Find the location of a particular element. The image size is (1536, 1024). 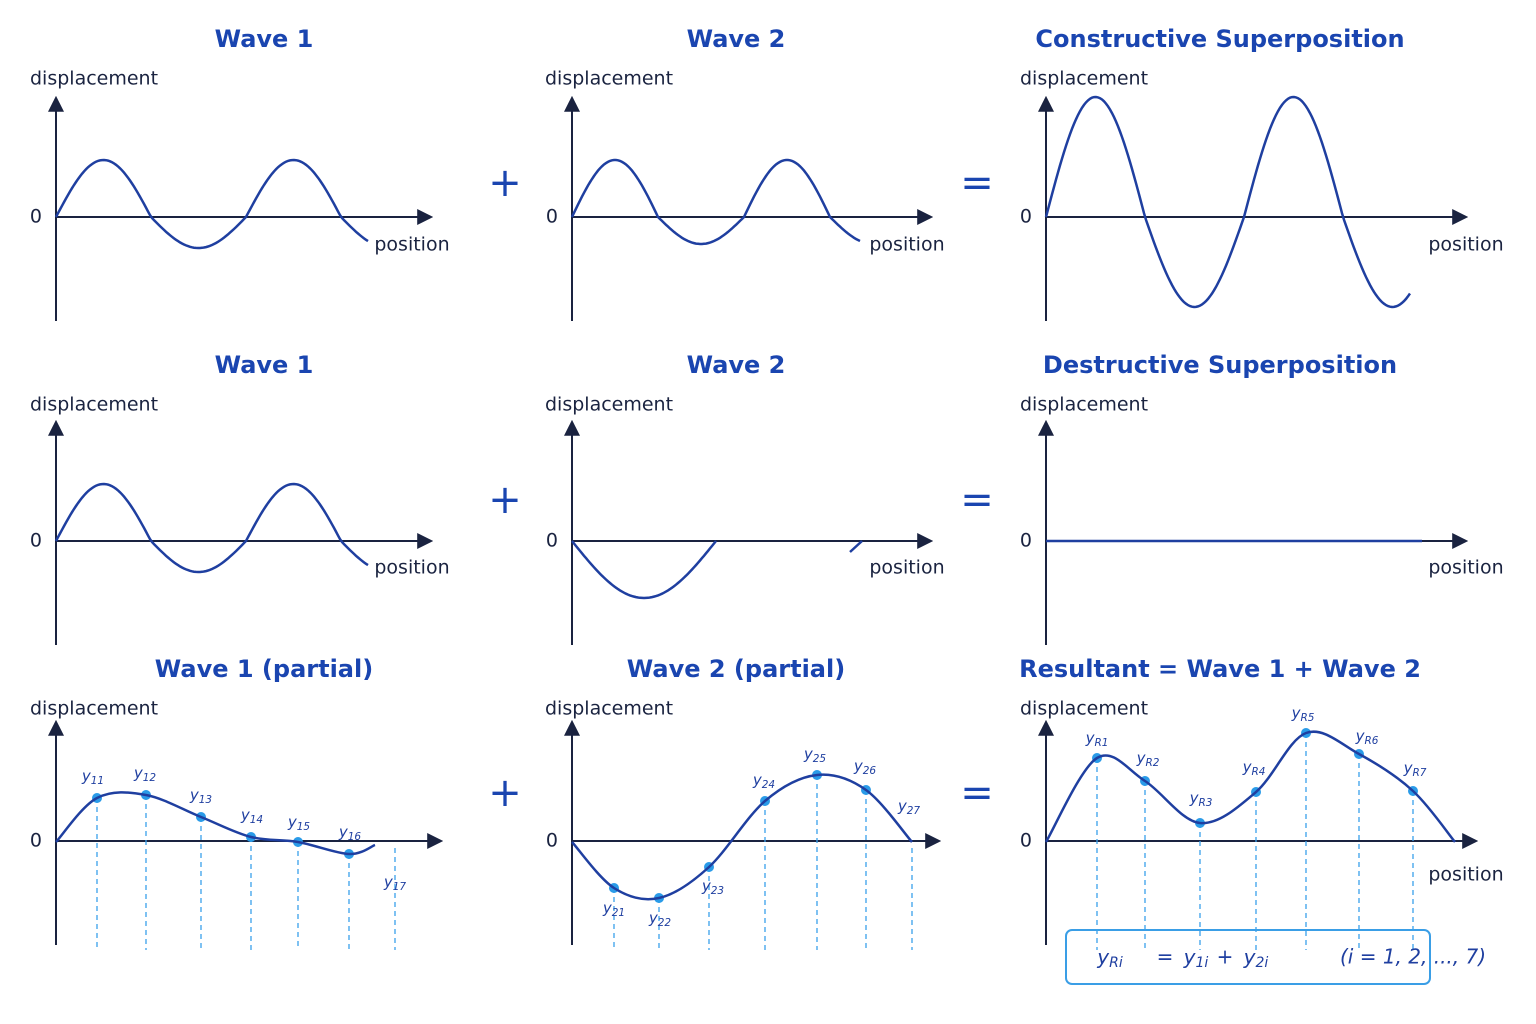

subscript: R3 is located at coordinates (1205, 803).